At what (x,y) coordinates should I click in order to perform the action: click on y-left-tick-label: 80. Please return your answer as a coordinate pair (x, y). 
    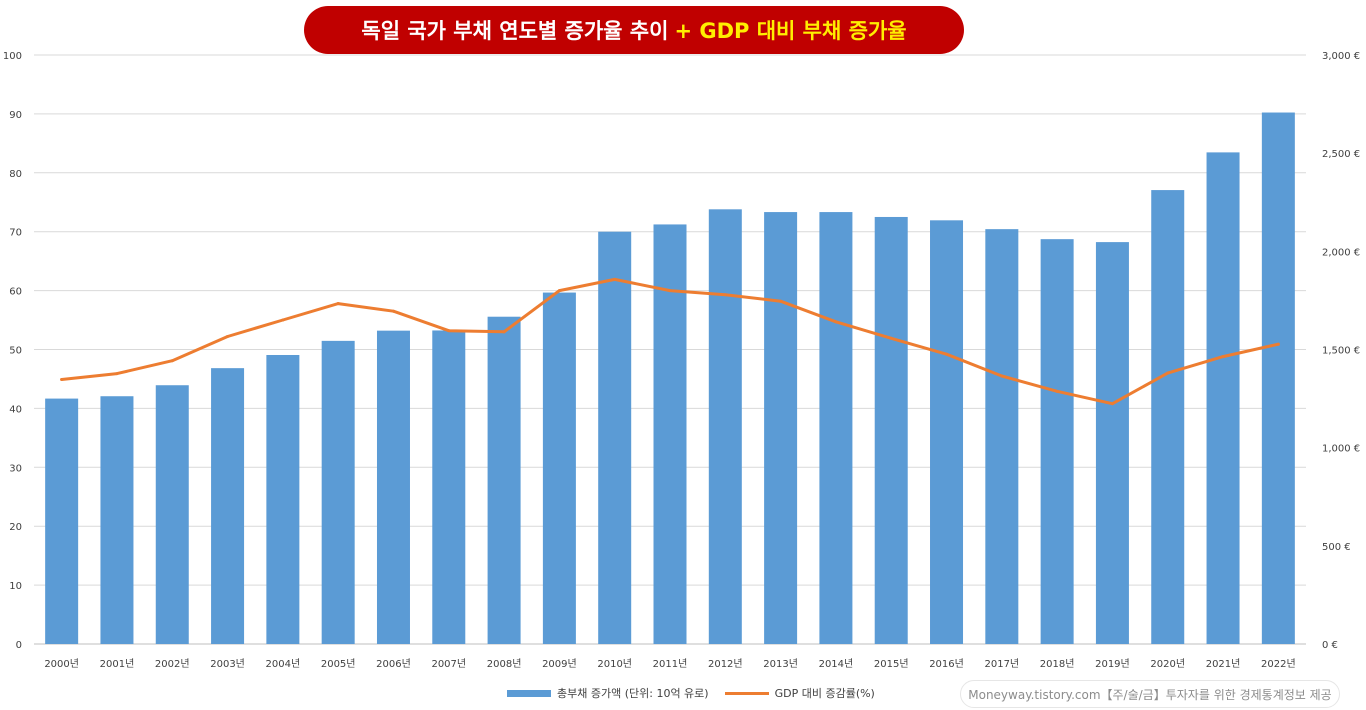
    Looking at the image, I should click on (15, 174).